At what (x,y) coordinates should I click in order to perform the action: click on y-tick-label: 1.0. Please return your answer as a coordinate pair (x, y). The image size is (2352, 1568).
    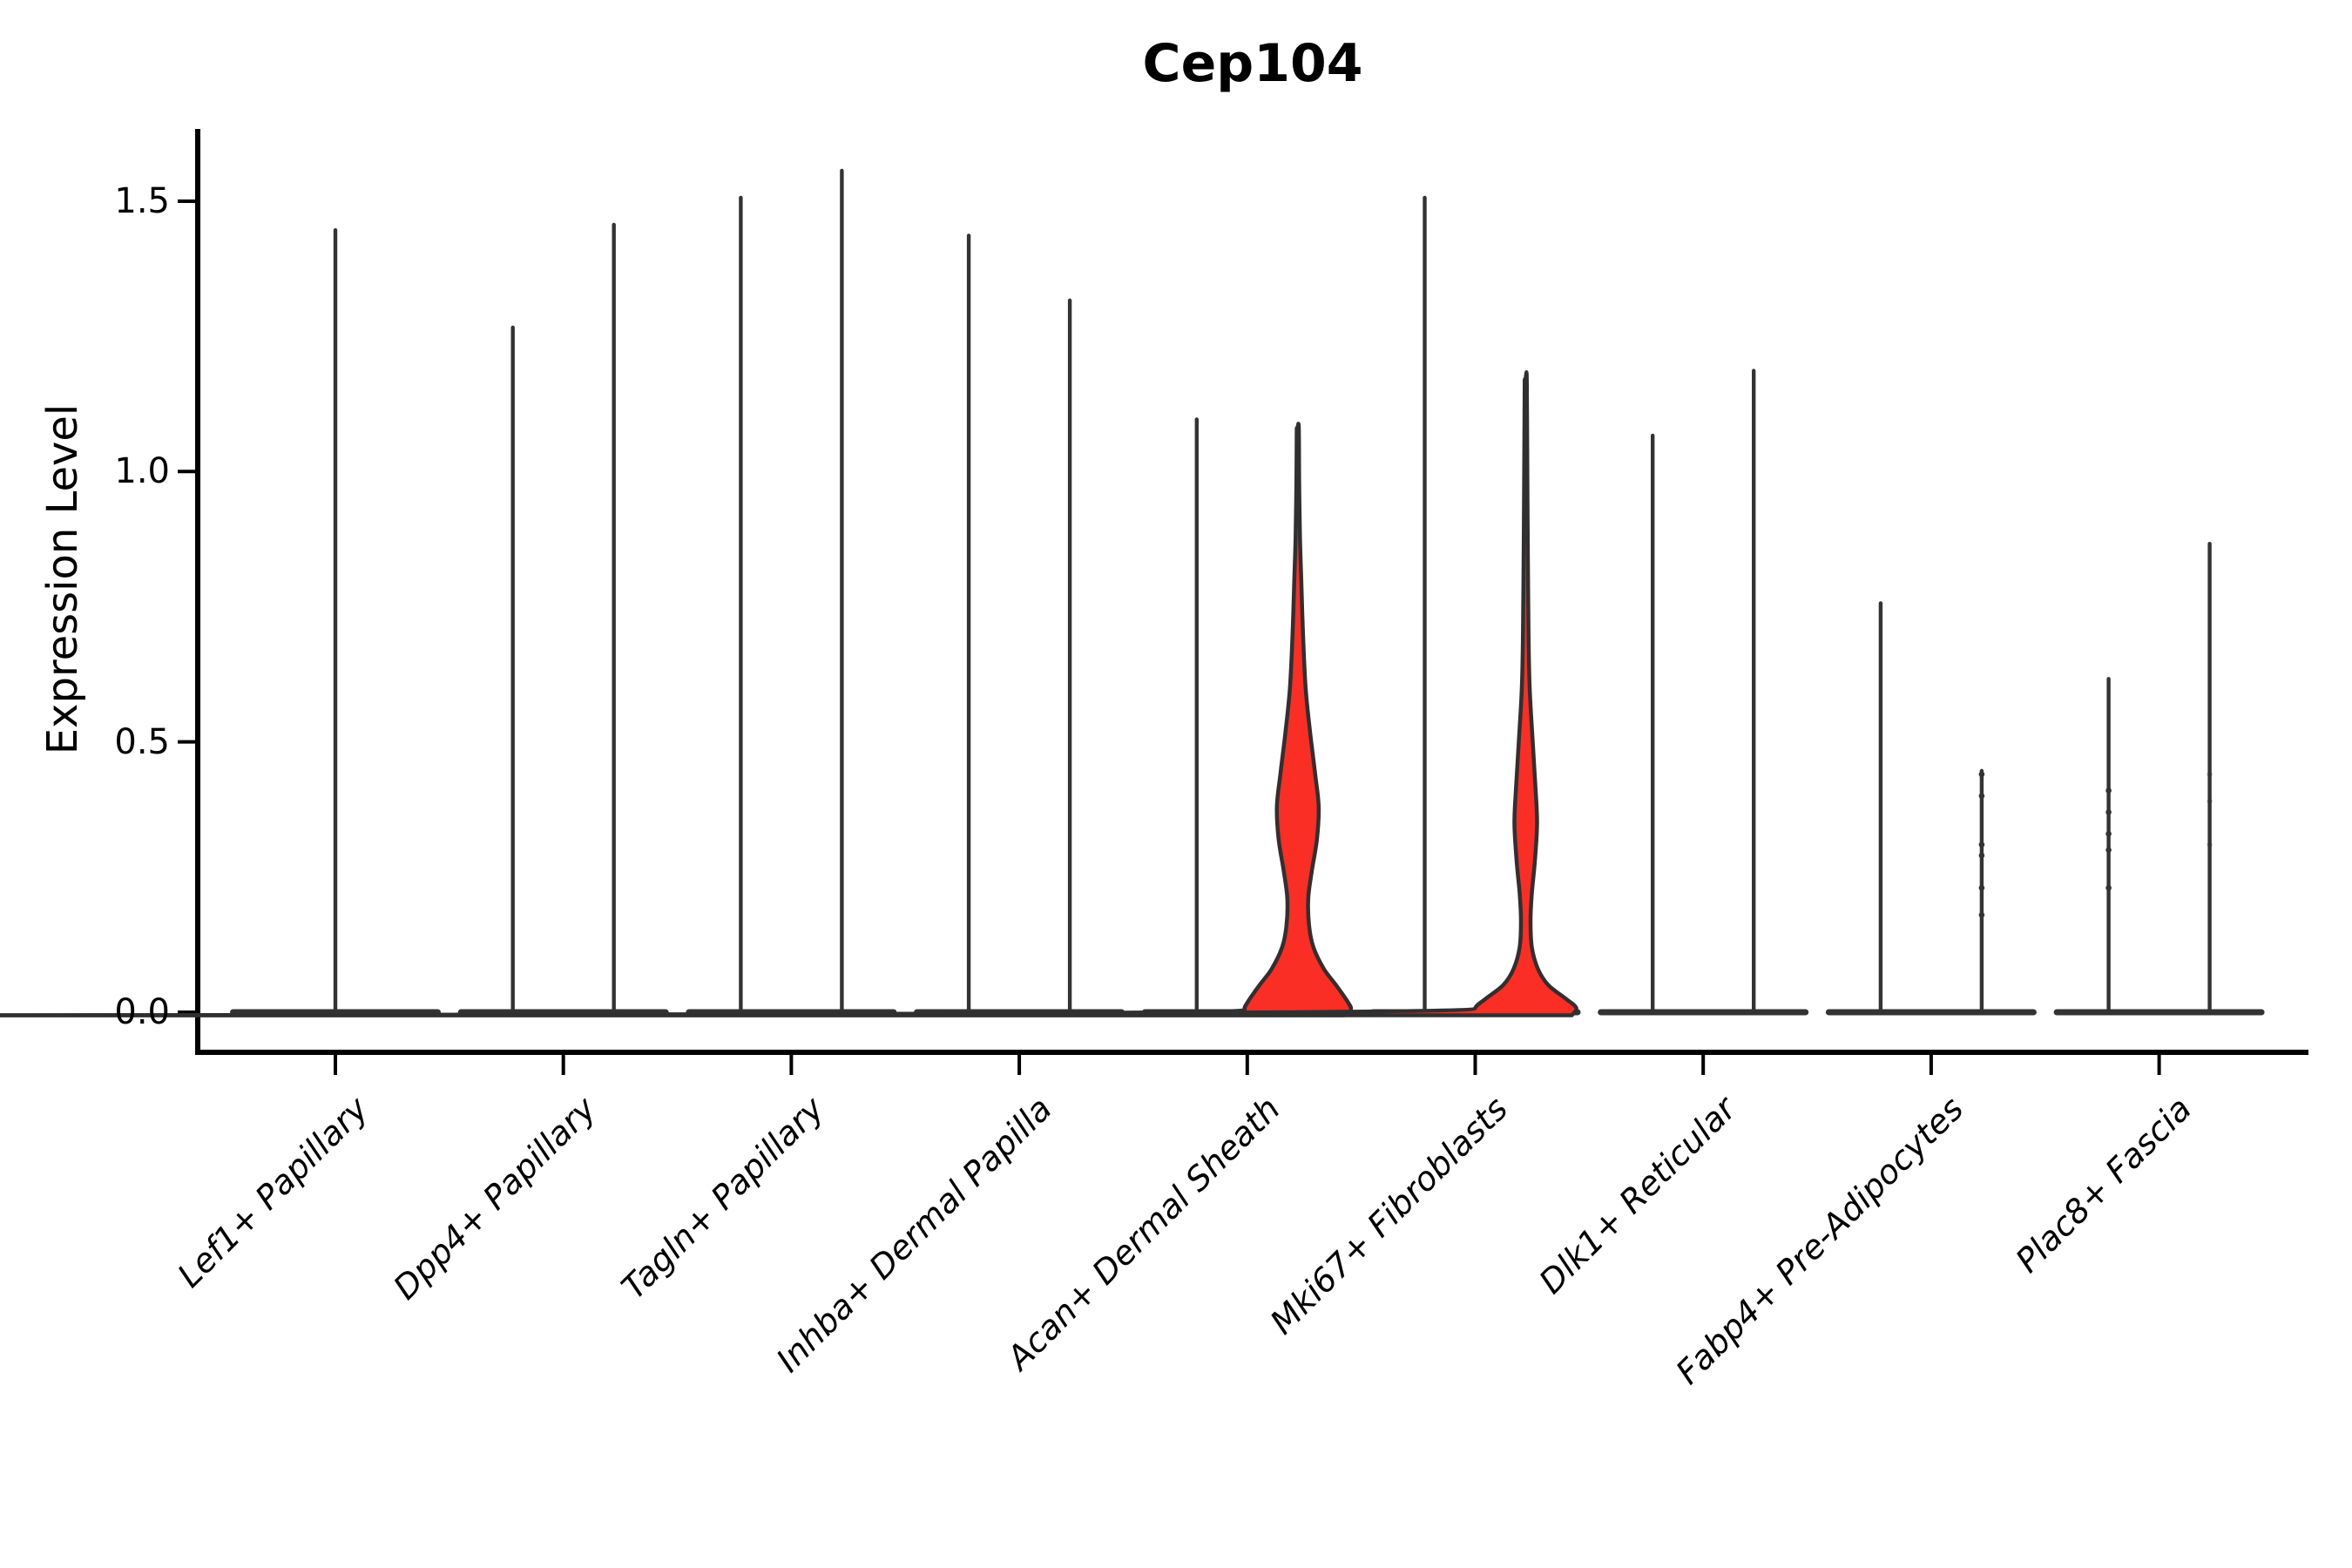
    Looking at the image, I should click on (142, 471).